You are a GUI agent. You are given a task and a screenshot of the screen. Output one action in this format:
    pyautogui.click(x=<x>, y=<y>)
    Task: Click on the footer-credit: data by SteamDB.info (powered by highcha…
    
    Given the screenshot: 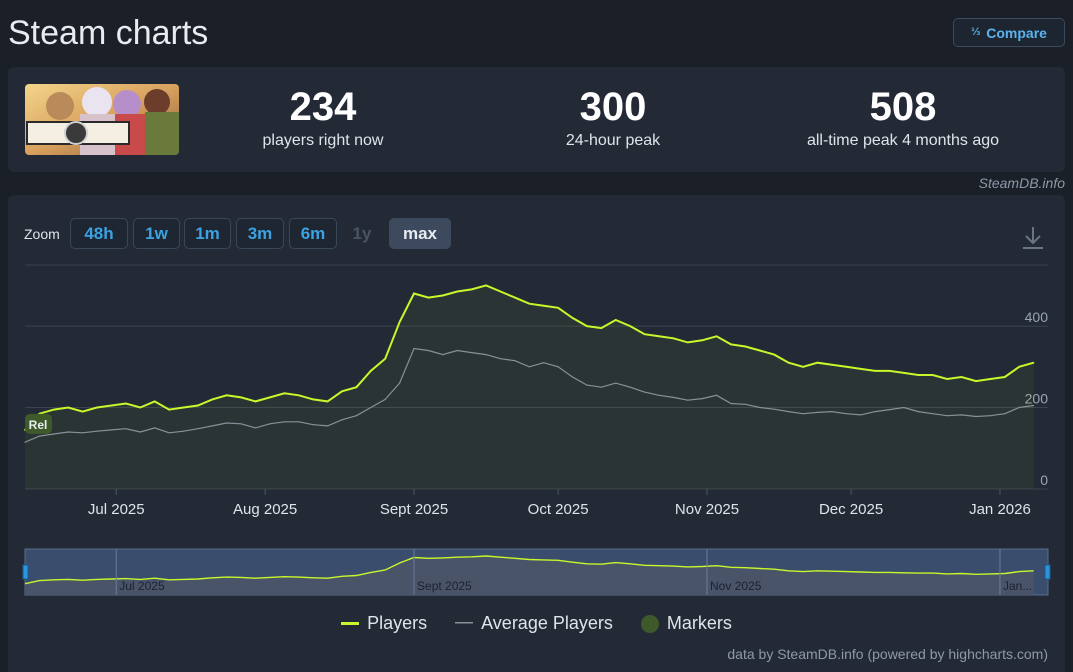 What is the action you would take?
    pyautogui.click(x=887, y=654)
    